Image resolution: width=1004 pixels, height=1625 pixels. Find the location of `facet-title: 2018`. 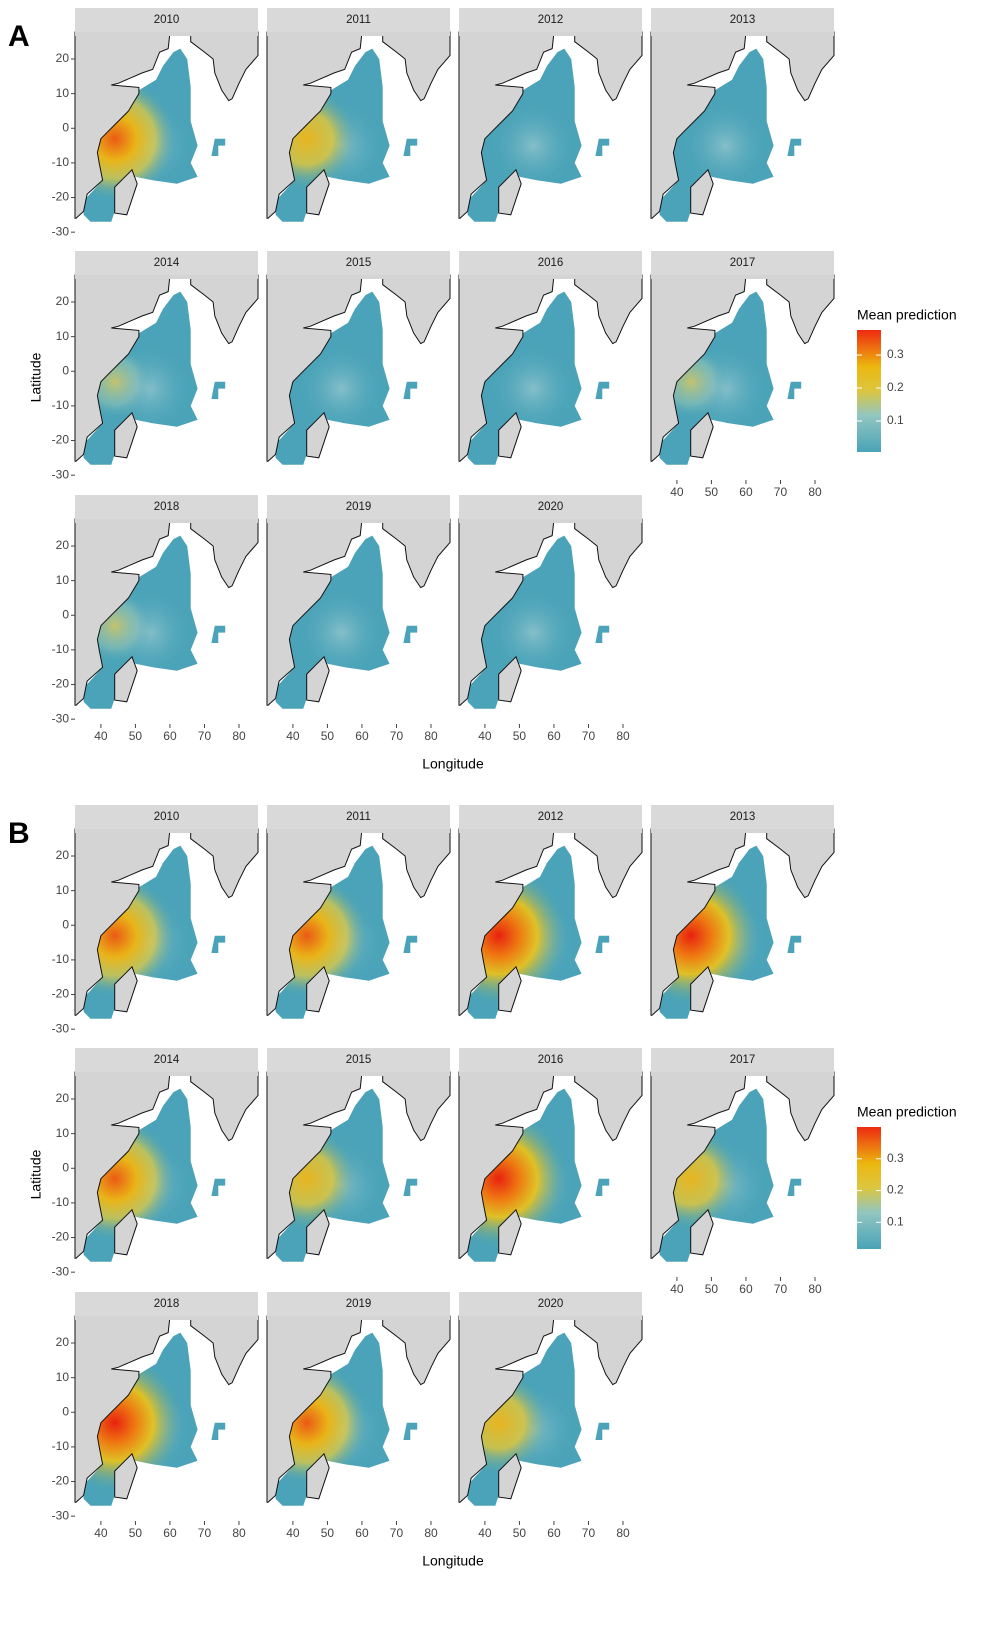

facet-title: 2018 is located at coordinates (167, 1304).